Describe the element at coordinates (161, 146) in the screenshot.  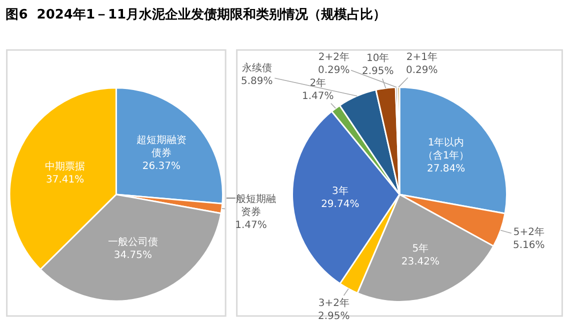
I see `slice-label: 超短期融资债券` at that location.